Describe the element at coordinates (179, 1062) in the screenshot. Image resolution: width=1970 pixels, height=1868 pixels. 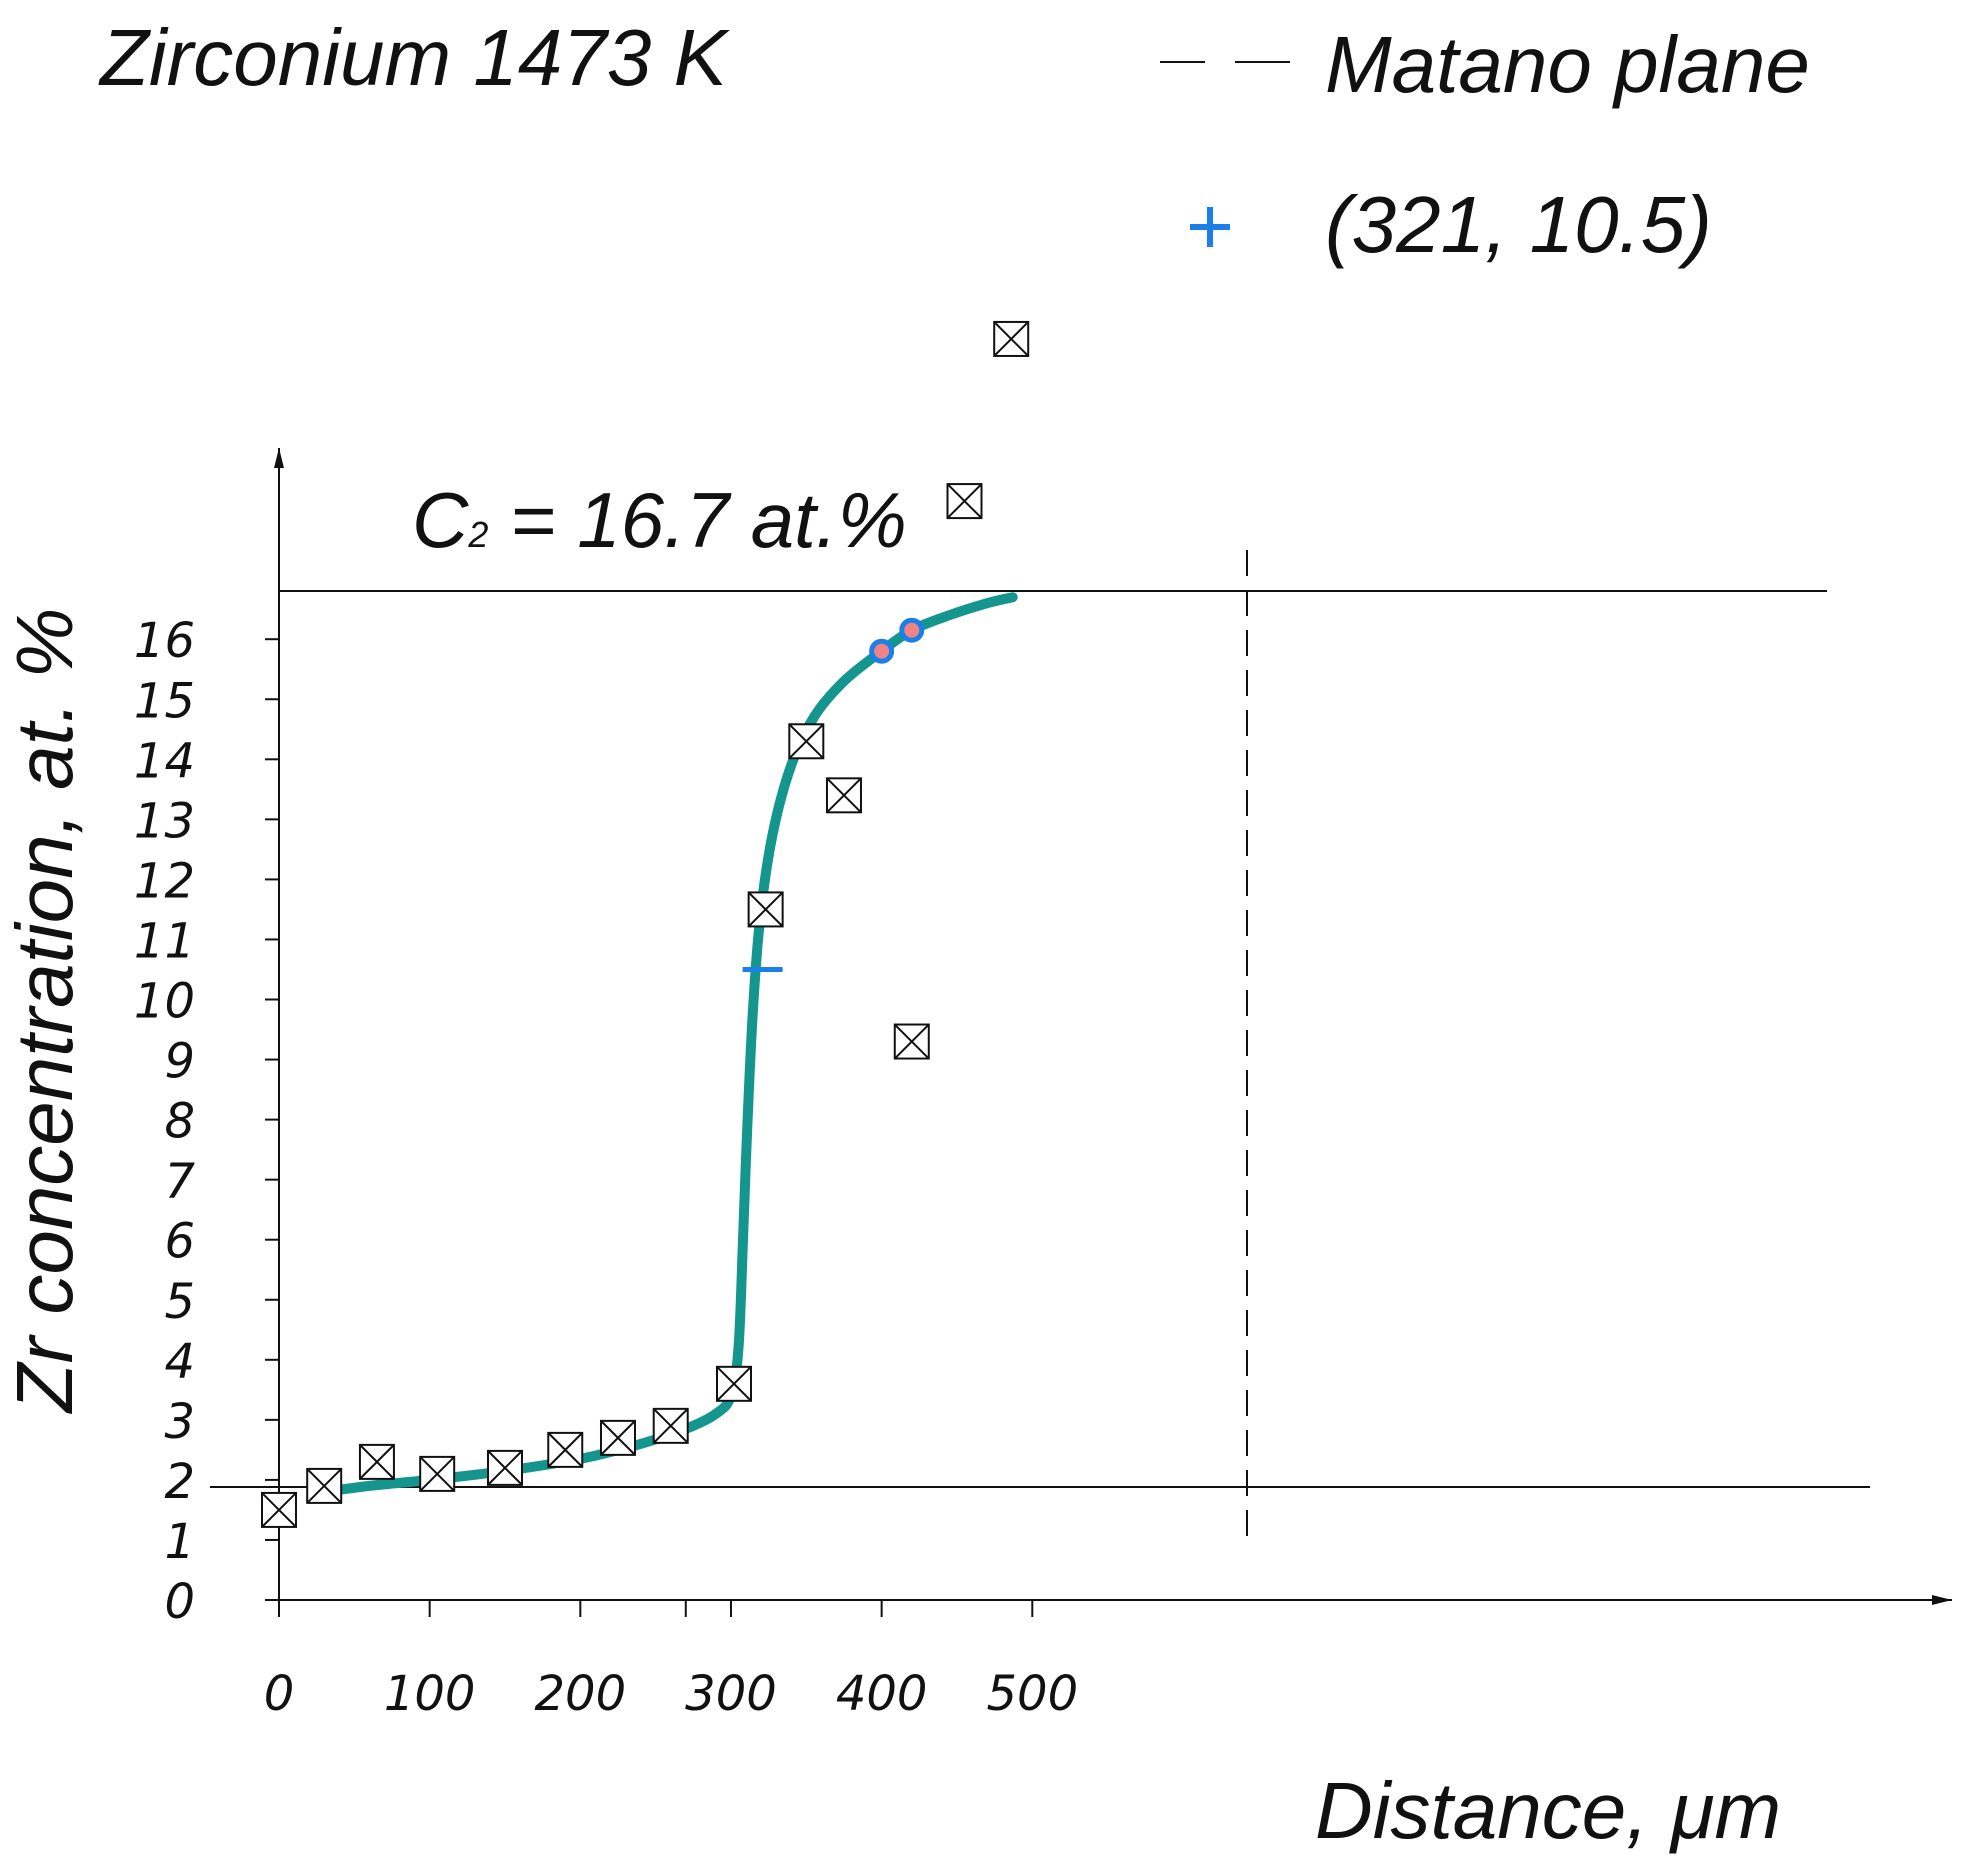
I see `y-tick-label: 9` at that location.